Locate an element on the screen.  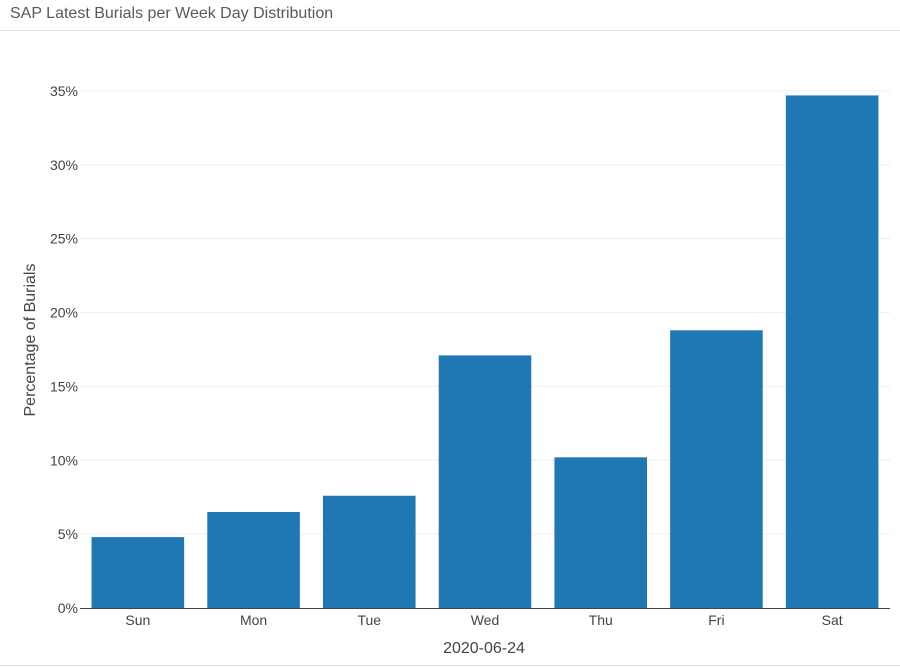
bar-wed is located at coordinates (485, 481).